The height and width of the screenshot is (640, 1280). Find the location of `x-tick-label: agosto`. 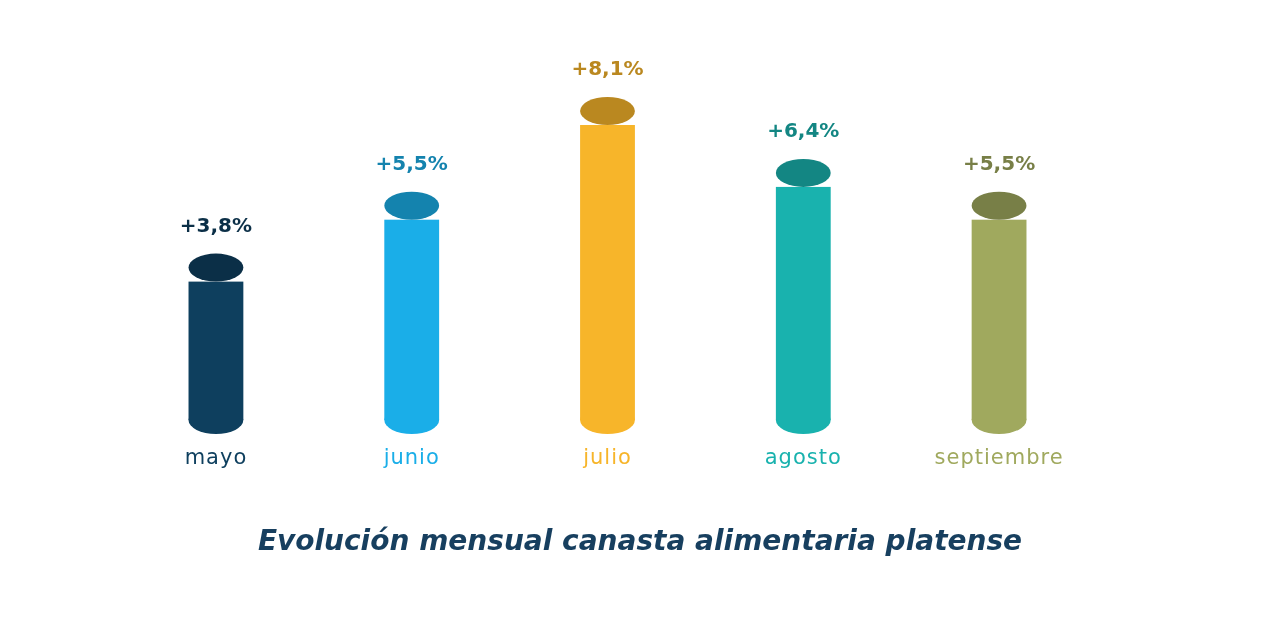

x-tick-label: agosto is located at coordinates (803, 457).